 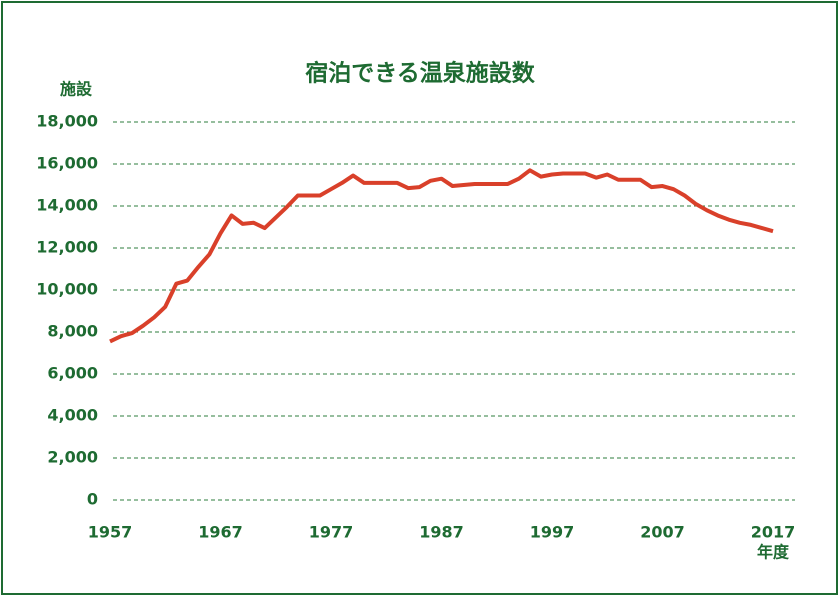 What do you see at coordinates (67, 247) in the screenshot?
I see `y-tick-label: 12,000` at bounding box center [67, 247].